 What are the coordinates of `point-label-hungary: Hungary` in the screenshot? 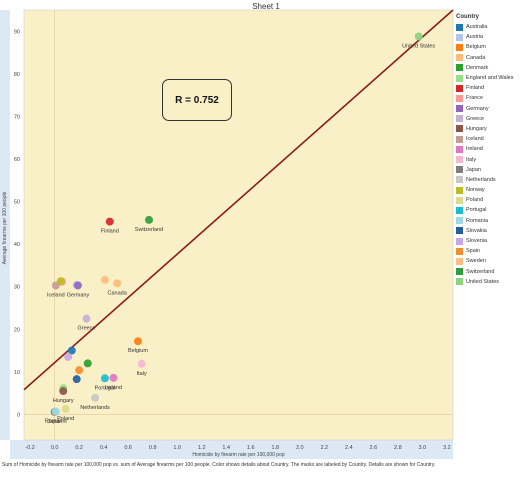 It's located at (63, 401).